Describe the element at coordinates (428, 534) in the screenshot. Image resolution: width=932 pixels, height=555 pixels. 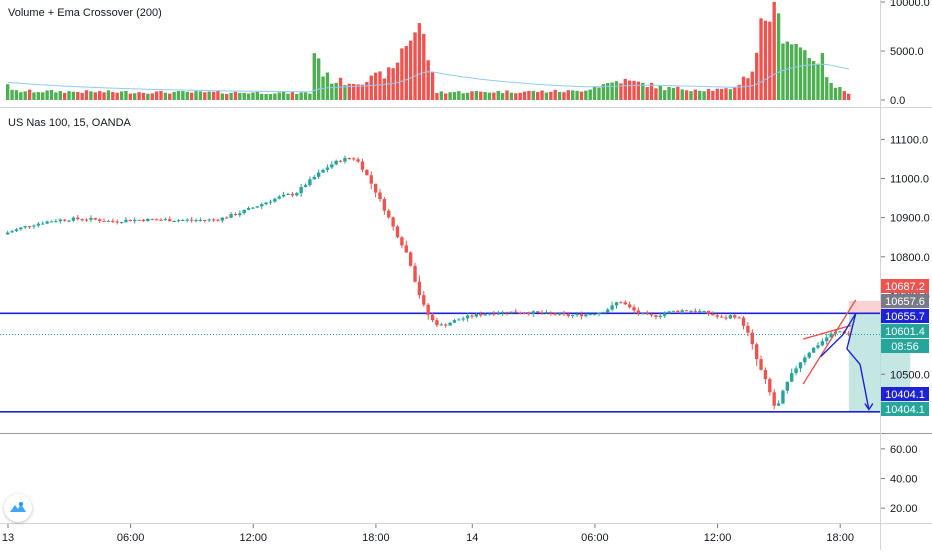
I see `time-axis: 13 06:00 12:00 18:00 14 06:00 12:00 18:00` at that location.